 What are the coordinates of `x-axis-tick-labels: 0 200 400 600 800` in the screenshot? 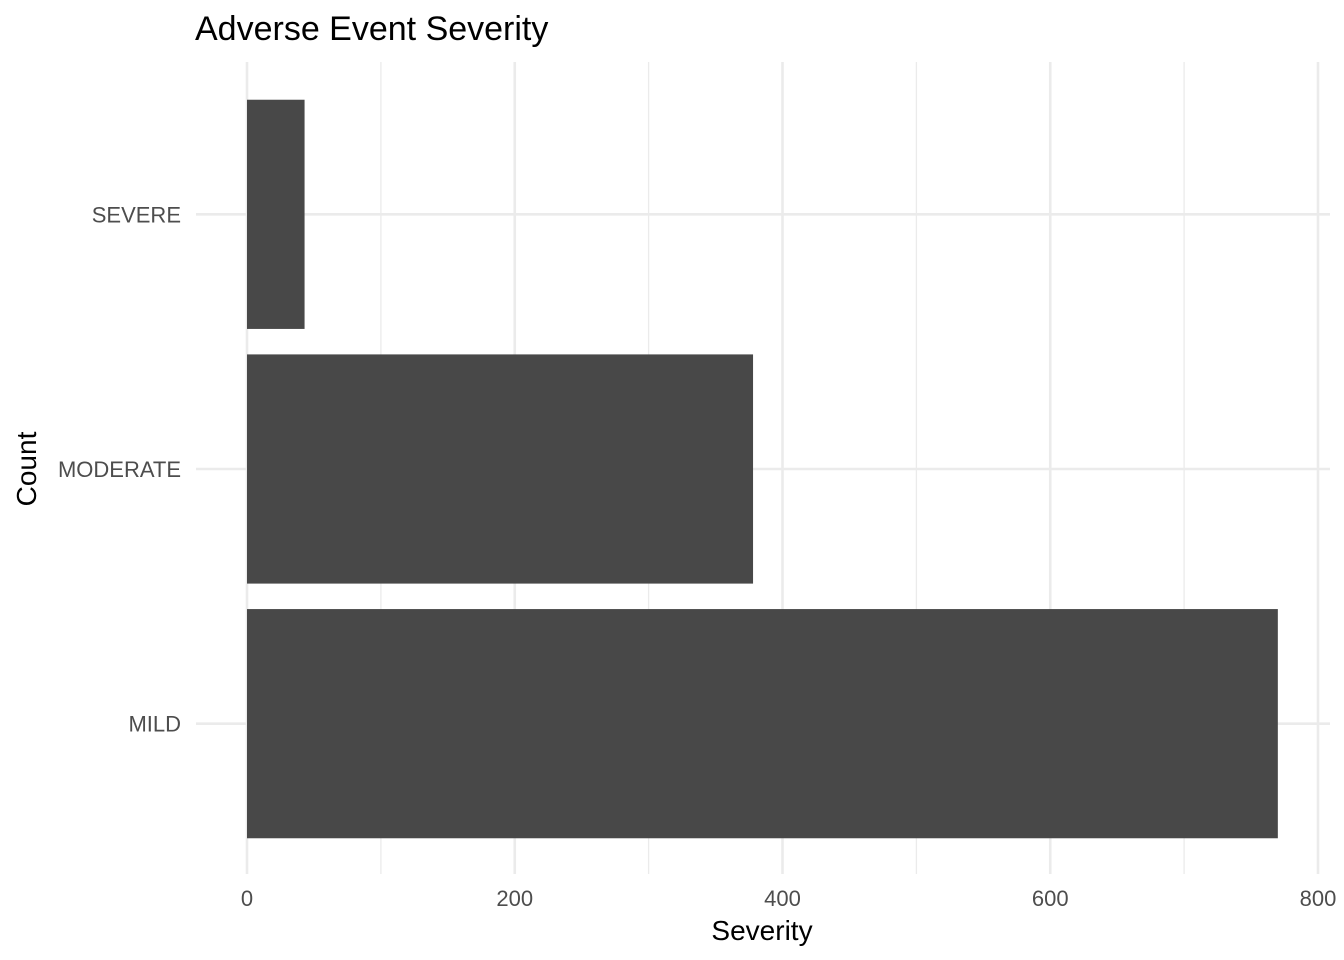 It's located at (788, 898).